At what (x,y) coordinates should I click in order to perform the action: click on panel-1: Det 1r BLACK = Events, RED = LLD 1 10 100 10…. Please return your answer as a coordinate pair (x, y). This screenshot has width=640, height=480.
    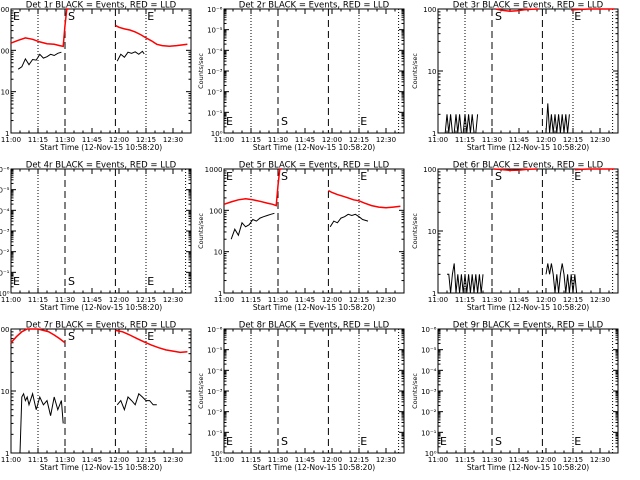
    Looking at the image, I should click on (96, 76).